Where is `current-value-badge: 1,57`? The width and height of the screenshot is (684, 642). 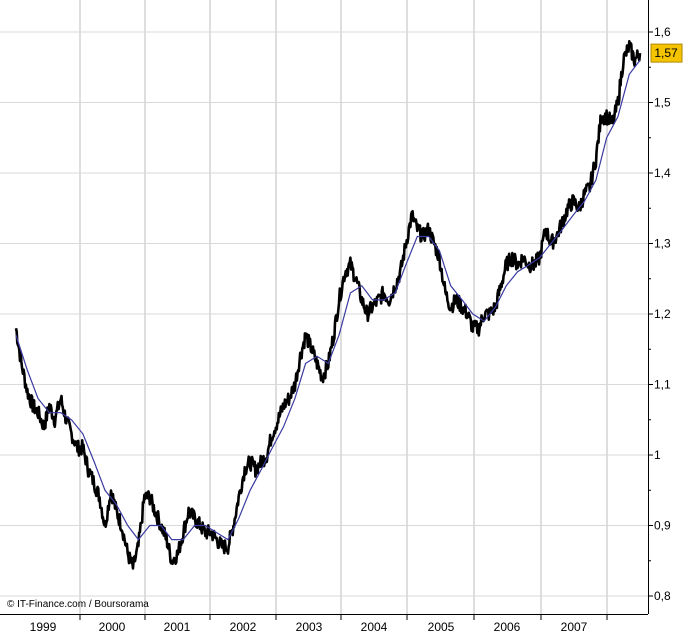 current-value-badge: 1,57 is located at coordinates (666, 53).